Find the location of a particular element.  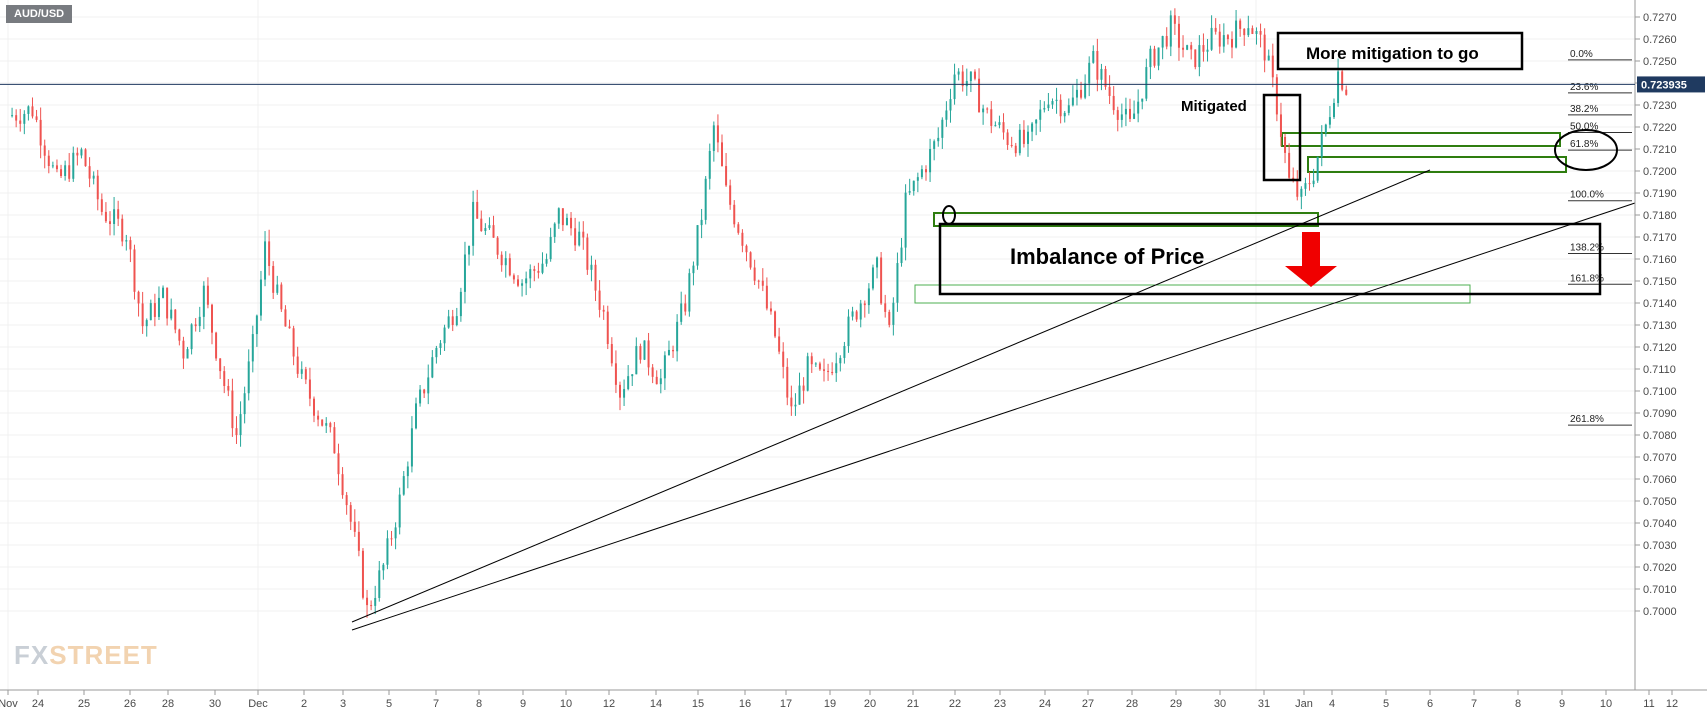

more-mitigation-box is located at coordinates (1400, 51).